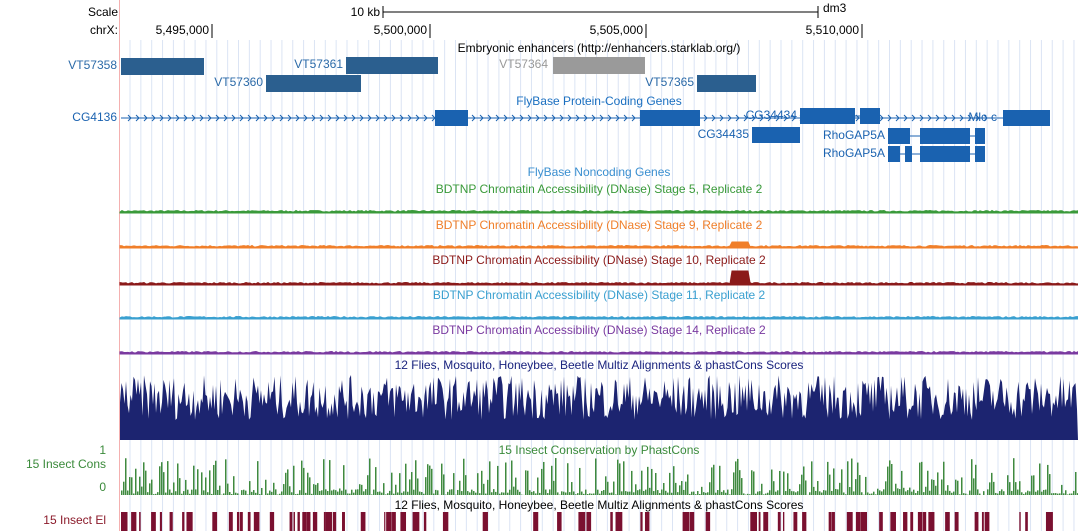 The width and height of the screenshot is (1078, 531). I want to click on enhancer-label: VT57358, so click(92, 65).